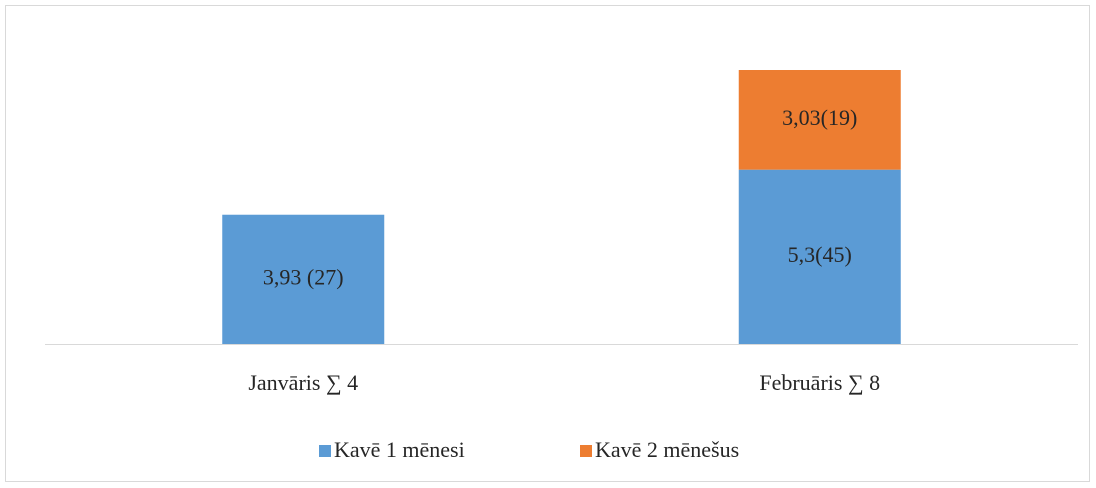 The width and height of the screenshot is (1096, 488). I want to click on data-label: 5,3(45), so click(820, 254).